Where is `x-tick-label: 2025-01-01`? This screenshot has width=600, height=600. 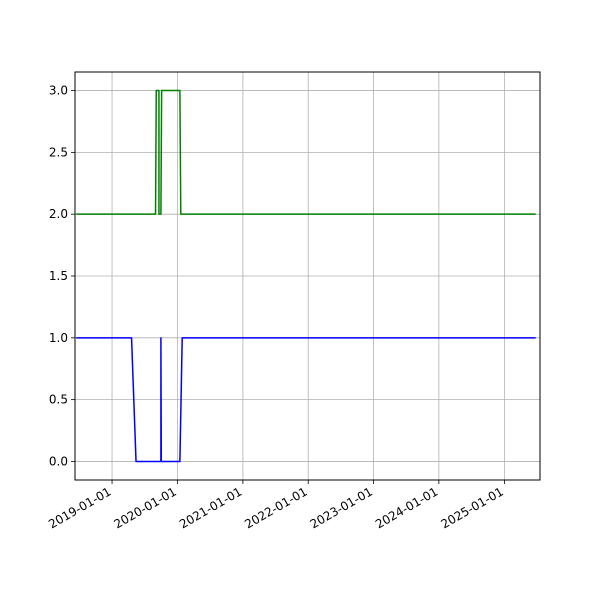 x-tick-label: 2025-01-01 is located at coordinates (471, 507).